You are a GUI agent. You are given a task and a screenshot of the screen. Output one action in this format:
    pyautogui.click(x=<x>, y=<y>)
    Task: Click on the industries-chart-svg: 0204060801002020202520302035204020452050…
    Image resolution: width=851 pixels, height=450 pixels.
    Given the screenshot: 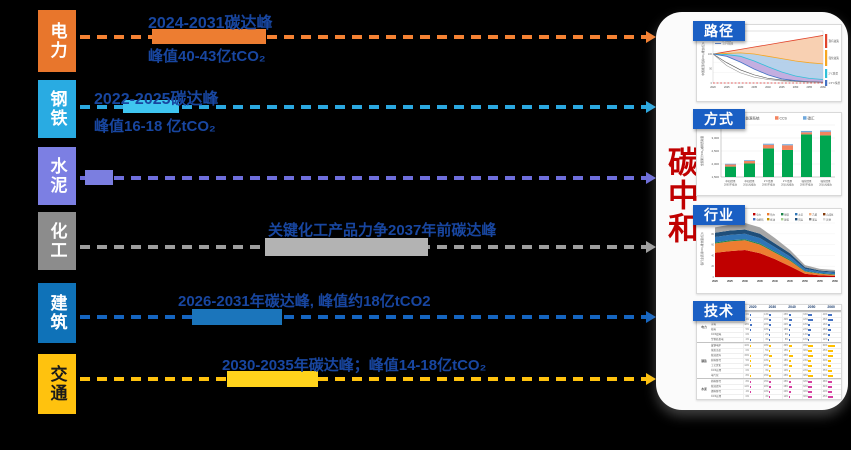 What is the action you would take?
    pyautogui.click(x=769, y=251)
    